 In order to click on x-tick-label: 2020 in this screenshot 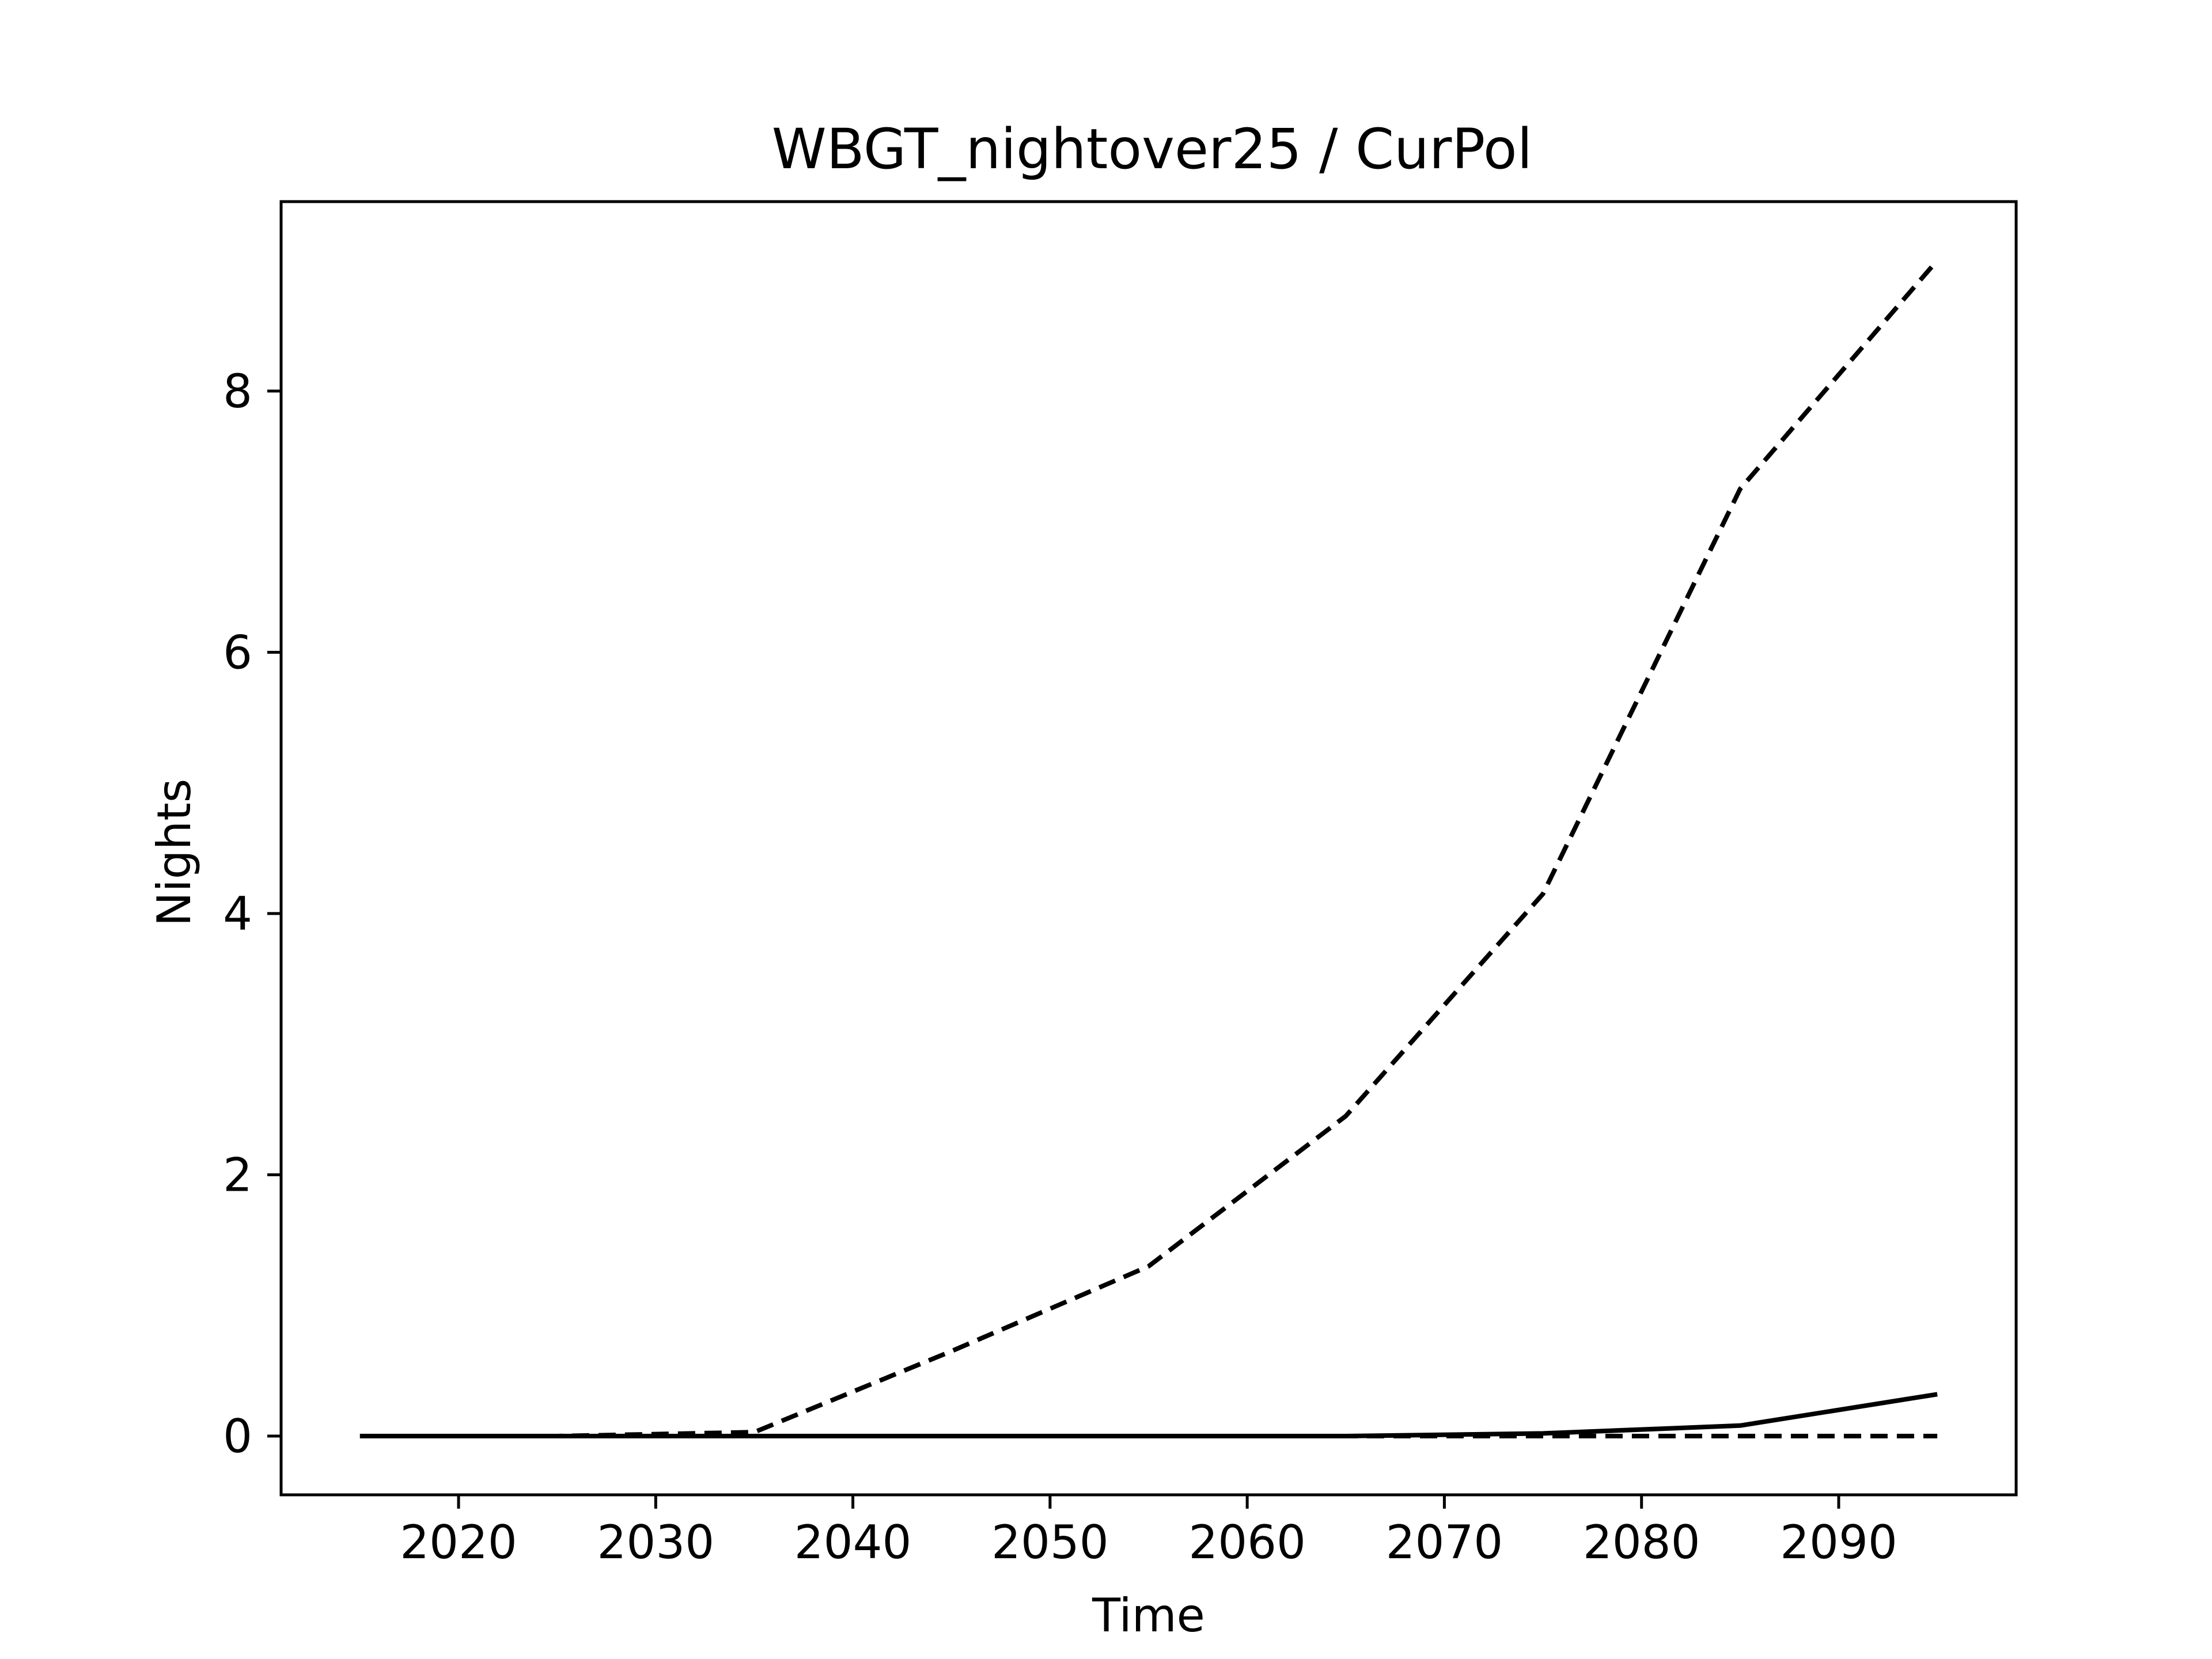, I will do `click(458, 1542)`.